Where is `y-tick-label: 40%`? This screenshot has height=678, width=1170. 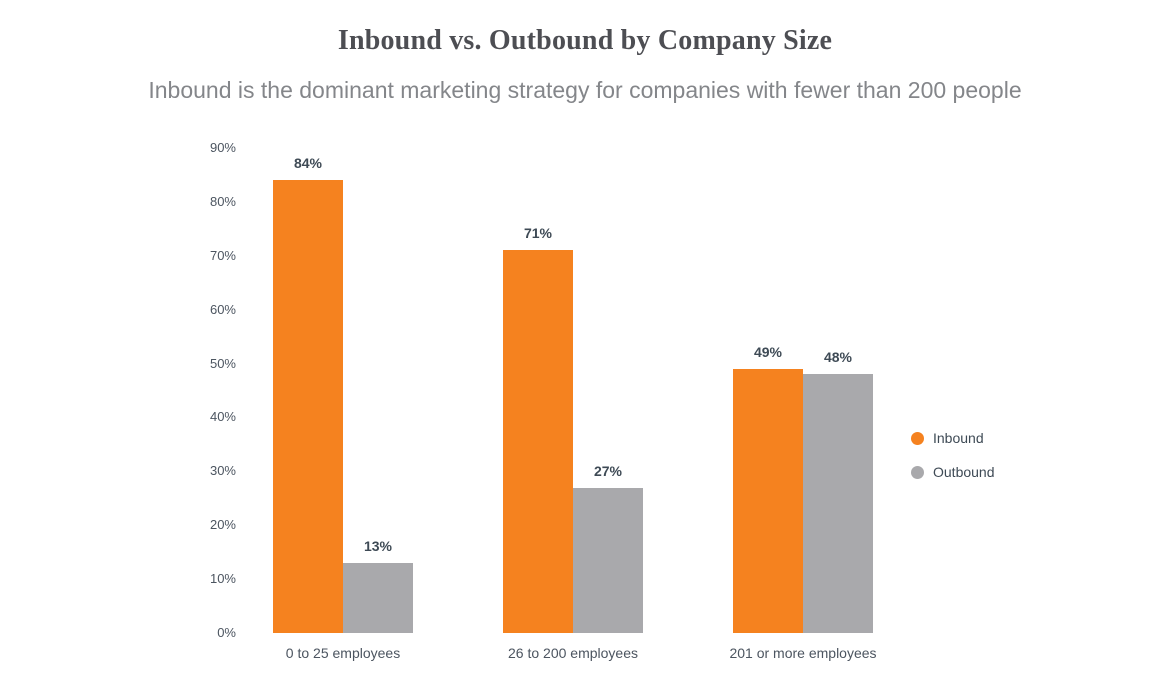 y-tick-label: 40% is located at coordinates (222, 417).